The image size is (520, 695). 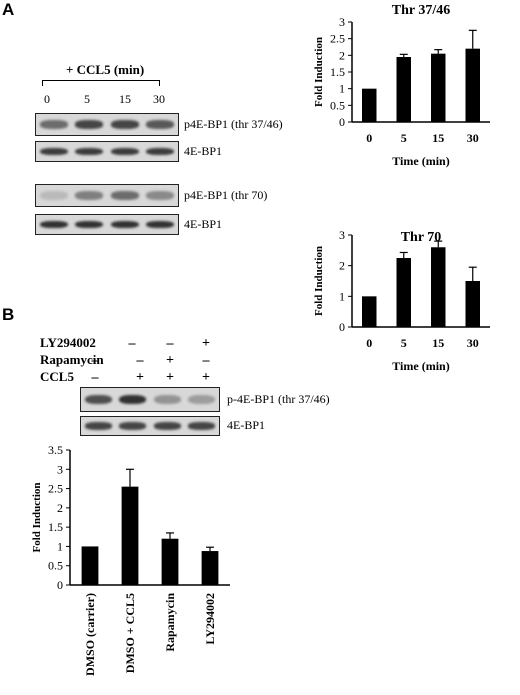 What do you see at coordinates (337, 39) in the screenshot?
I see `y-tick-label: 2.5` at bounding box center [337, 39].